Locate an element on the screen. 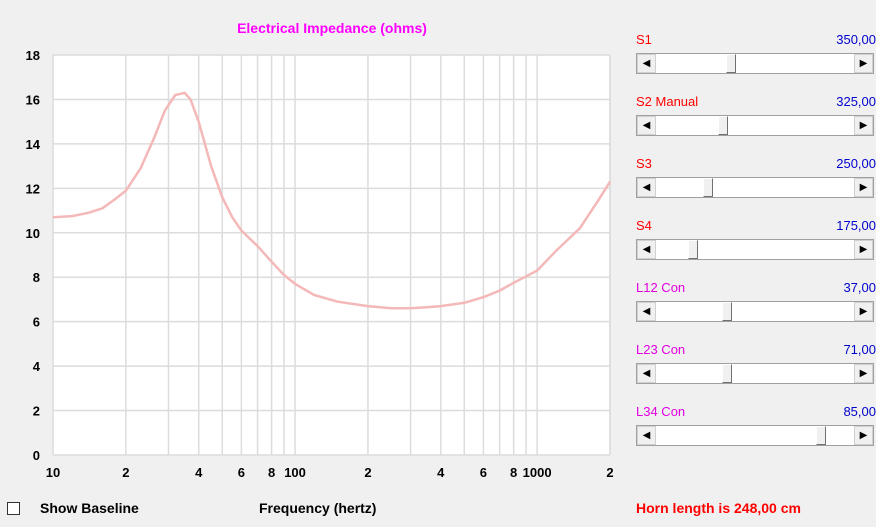 Image resolution: width=876 pixels, height=527 pixels. param-label: S3 is located at coordinates (644, 163).